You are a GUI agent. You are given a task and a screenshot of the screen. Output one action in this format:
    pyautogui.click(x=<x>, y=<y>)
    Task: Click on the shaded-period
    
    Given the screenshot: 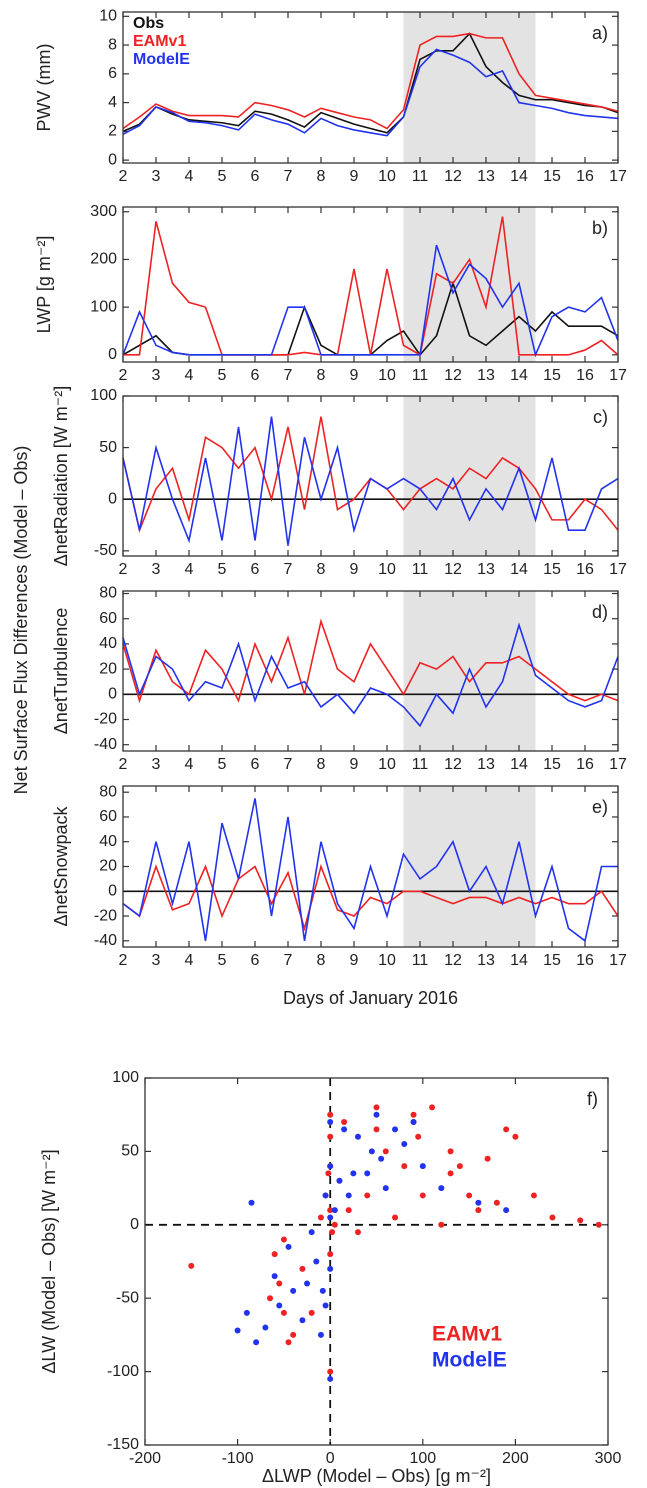 What is the action you would take?
    pyautogui.click(x=469, y=866)
    